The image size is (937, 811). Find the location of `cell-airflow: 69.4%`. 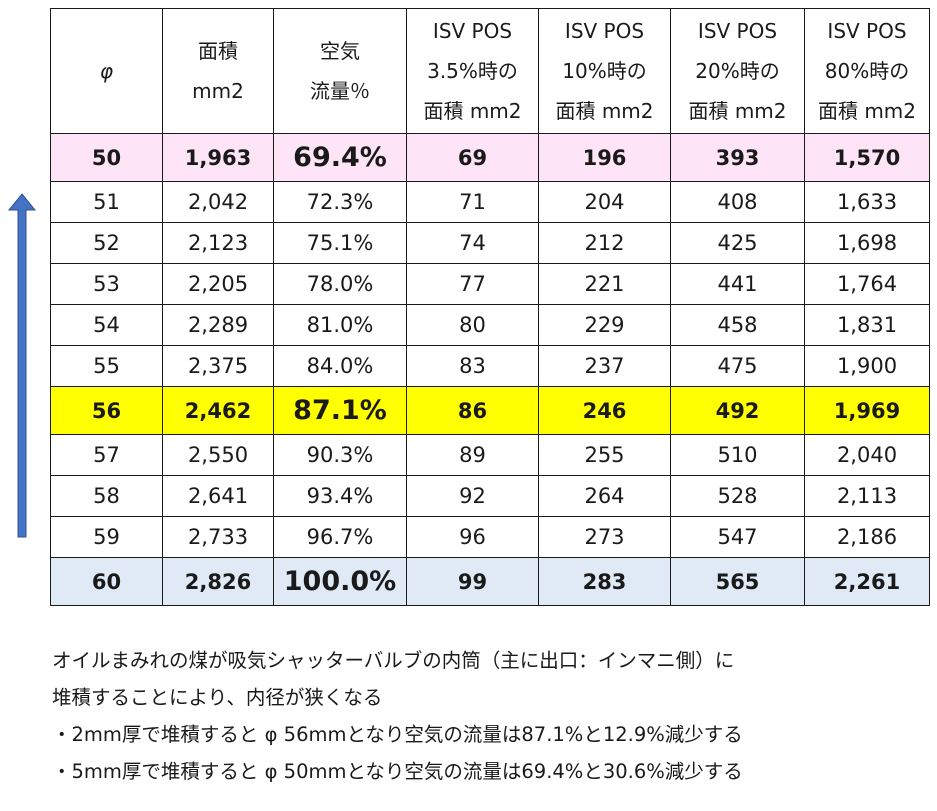

cell-airflow: 69.4% is located at coordinates (340, 157).